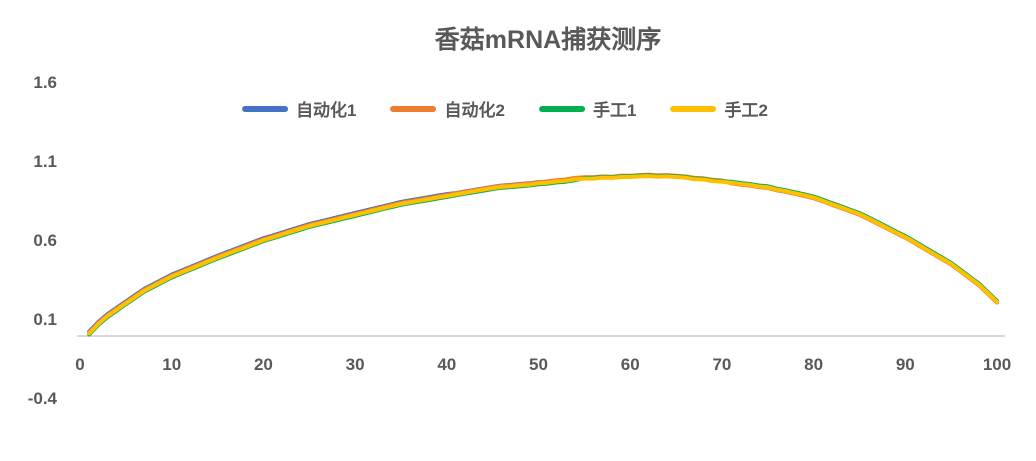 The width and height of the screenshot is (1036, 461). What do you see at coordinates (446, 364) in the screenshot?
I see `x-tick-label: 40` at bounding box center [446, 364].